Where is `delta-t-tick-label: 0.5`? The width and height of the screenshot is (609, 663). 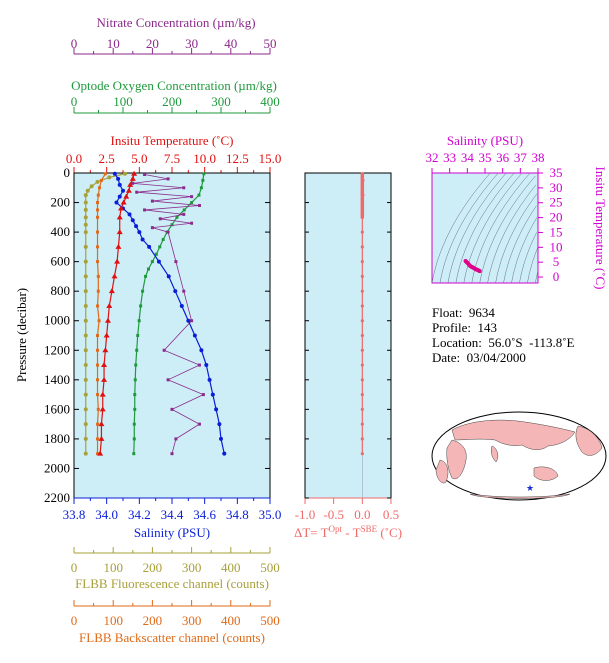 delta-t-tick-label: 0.5 is located at coordinates (391, 514).